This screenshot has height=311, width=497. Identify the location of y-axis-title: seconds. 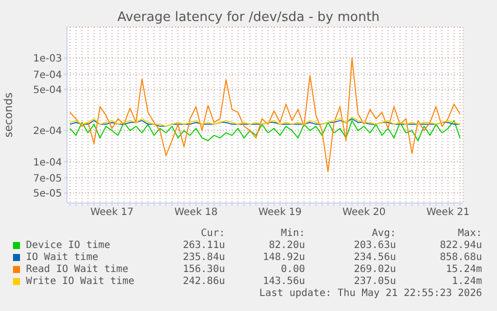
(8, 115).